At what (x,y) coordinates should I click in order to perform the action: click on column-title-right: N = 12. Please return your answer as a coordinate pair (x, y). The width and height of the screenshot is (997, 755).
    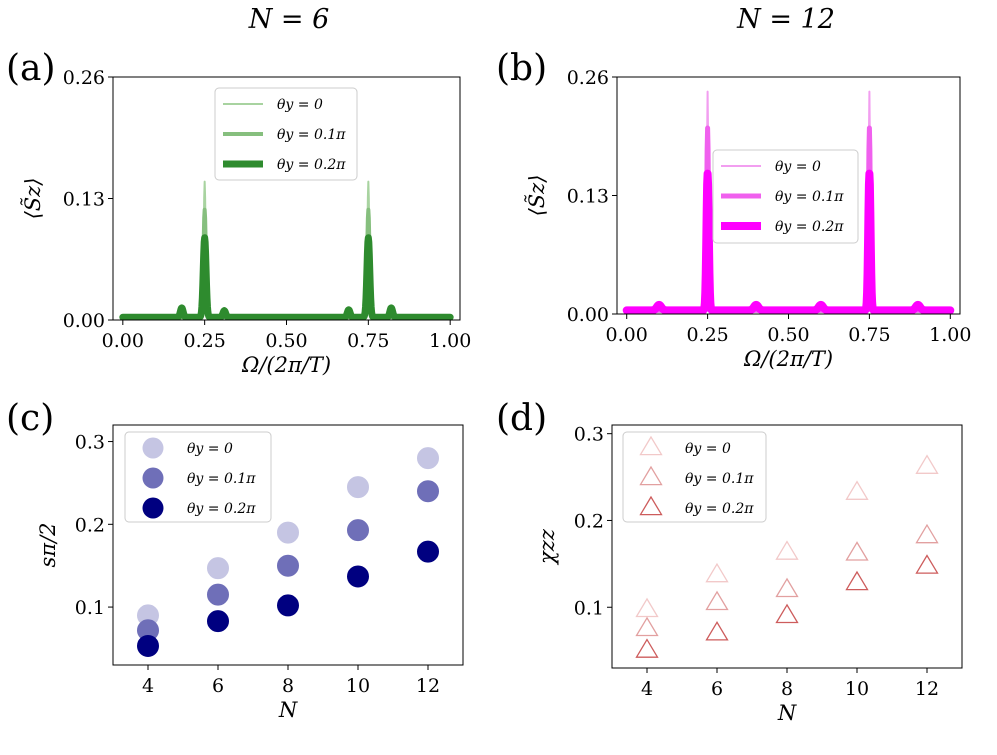
    Looking at the image, I should click on (785, 19).